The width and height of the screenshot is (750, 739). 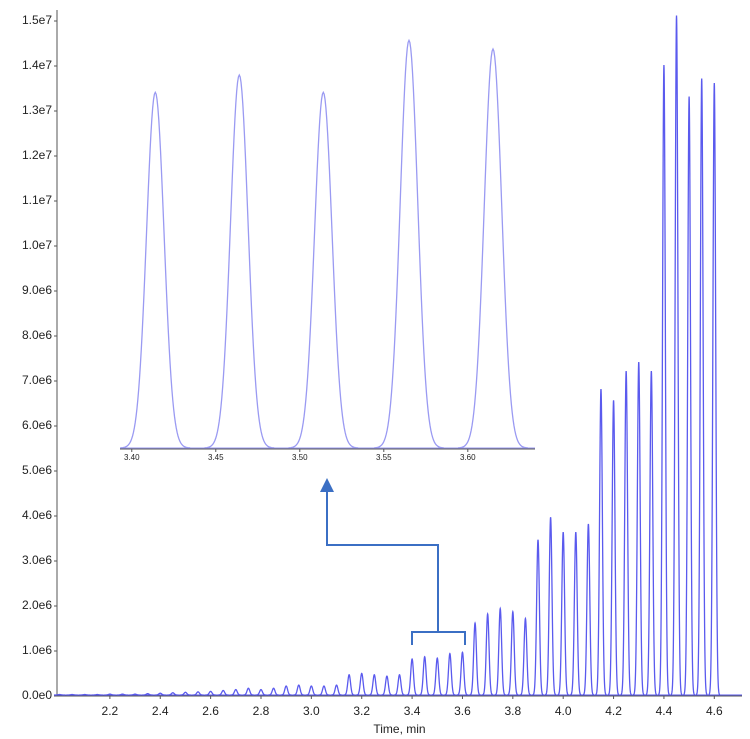 What do you see at coordinates (37, 605) in the screenshot?
I see `y-tick-label: 2.0e6` at bounding box center [37, 605].